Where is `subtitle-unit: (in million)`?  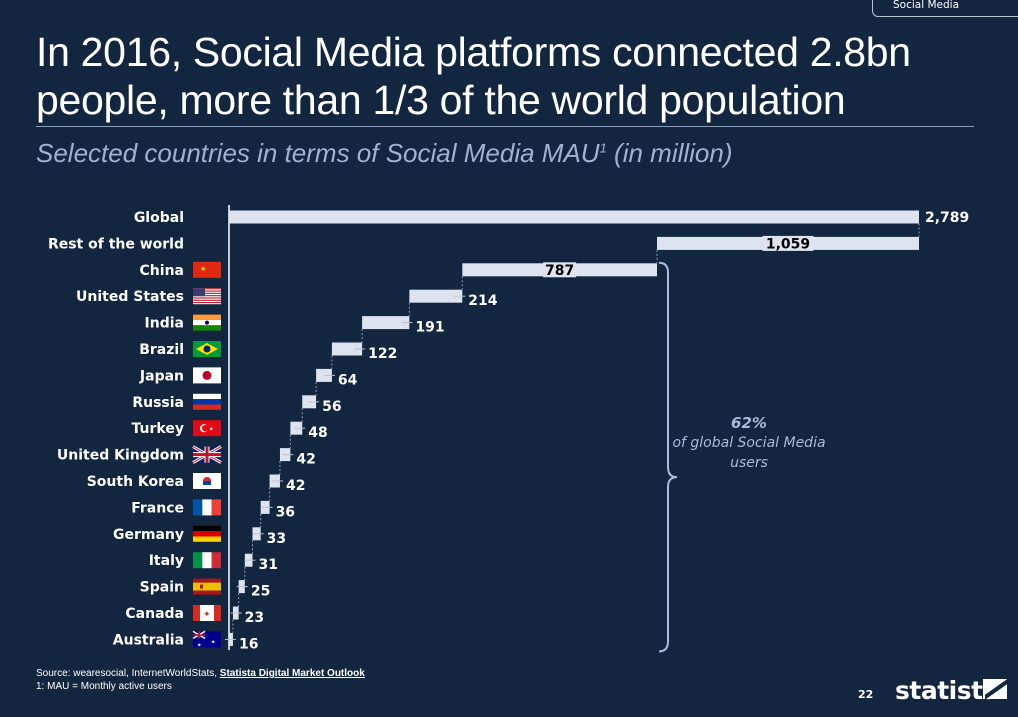
subtitle-unit: (in million) is located at coordinates (669, 153).